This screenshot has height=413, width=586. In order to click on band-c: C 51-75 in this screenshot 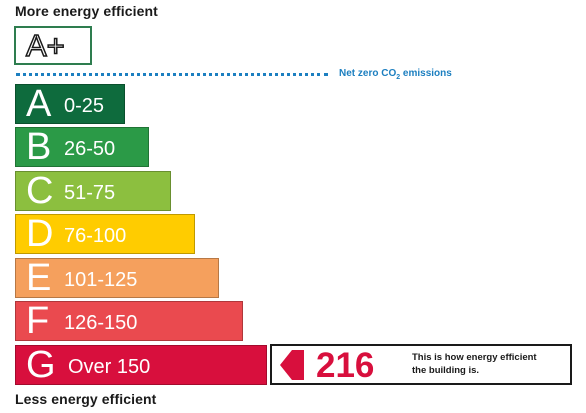, I will do `click(93, 191)`.